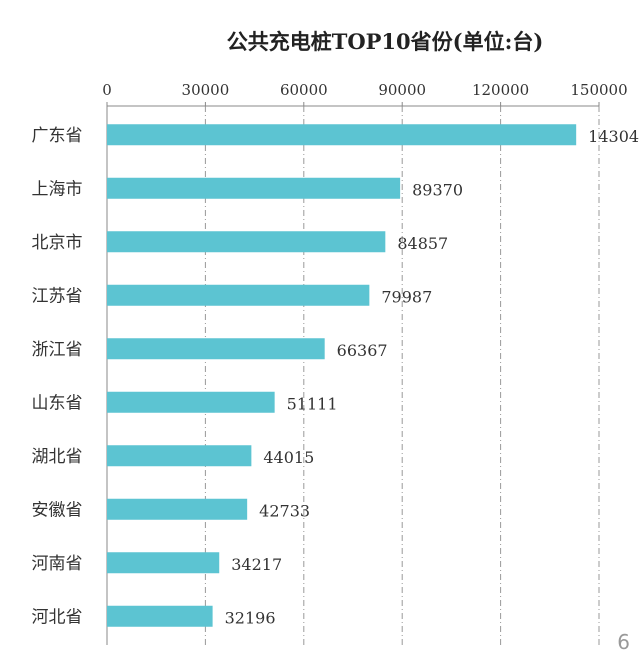  I want to click on category-label: 河北省, so click(57, 617).